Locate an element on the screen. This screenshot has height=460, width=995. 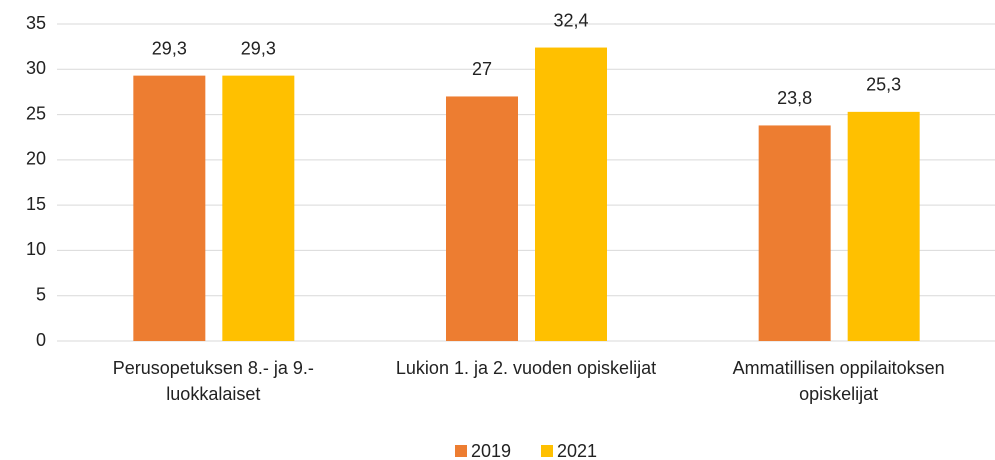
x-tick-label-box: Ammatillisen oppilaitoksen opiskelijat is located at coordinates (838, 381).